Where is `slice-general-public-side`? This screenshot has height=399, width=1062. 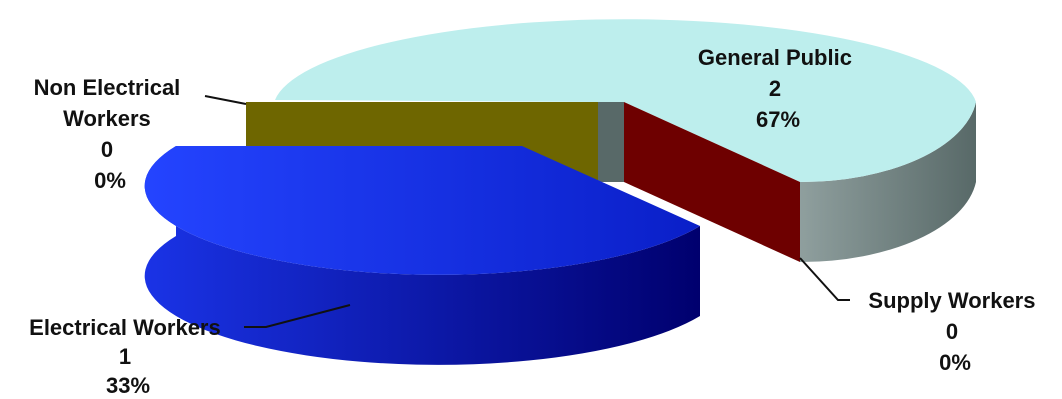 slice-general-public-side is located at coordinates (888, 182).